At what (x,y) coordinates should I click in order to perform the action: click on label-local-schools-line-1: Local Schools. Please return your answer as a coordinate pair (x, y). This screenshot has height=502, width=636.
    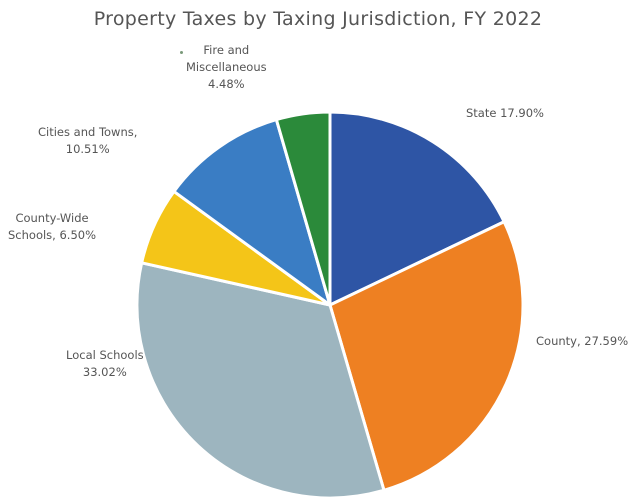
    Looking at the image, I should click on (105, 355).